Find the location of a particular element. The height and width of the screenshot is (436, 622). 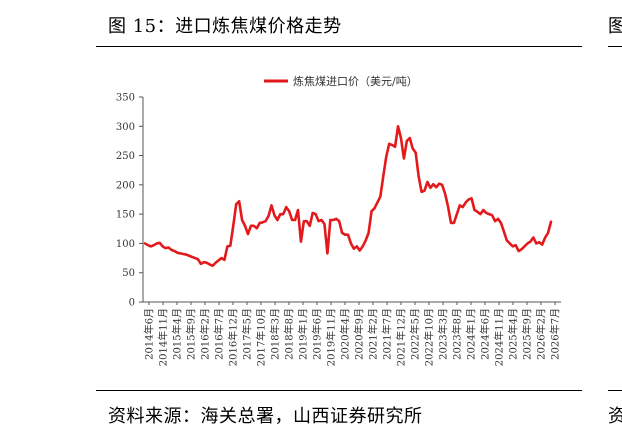

y-tick-label: 100 is located at coordinates (125, 244).